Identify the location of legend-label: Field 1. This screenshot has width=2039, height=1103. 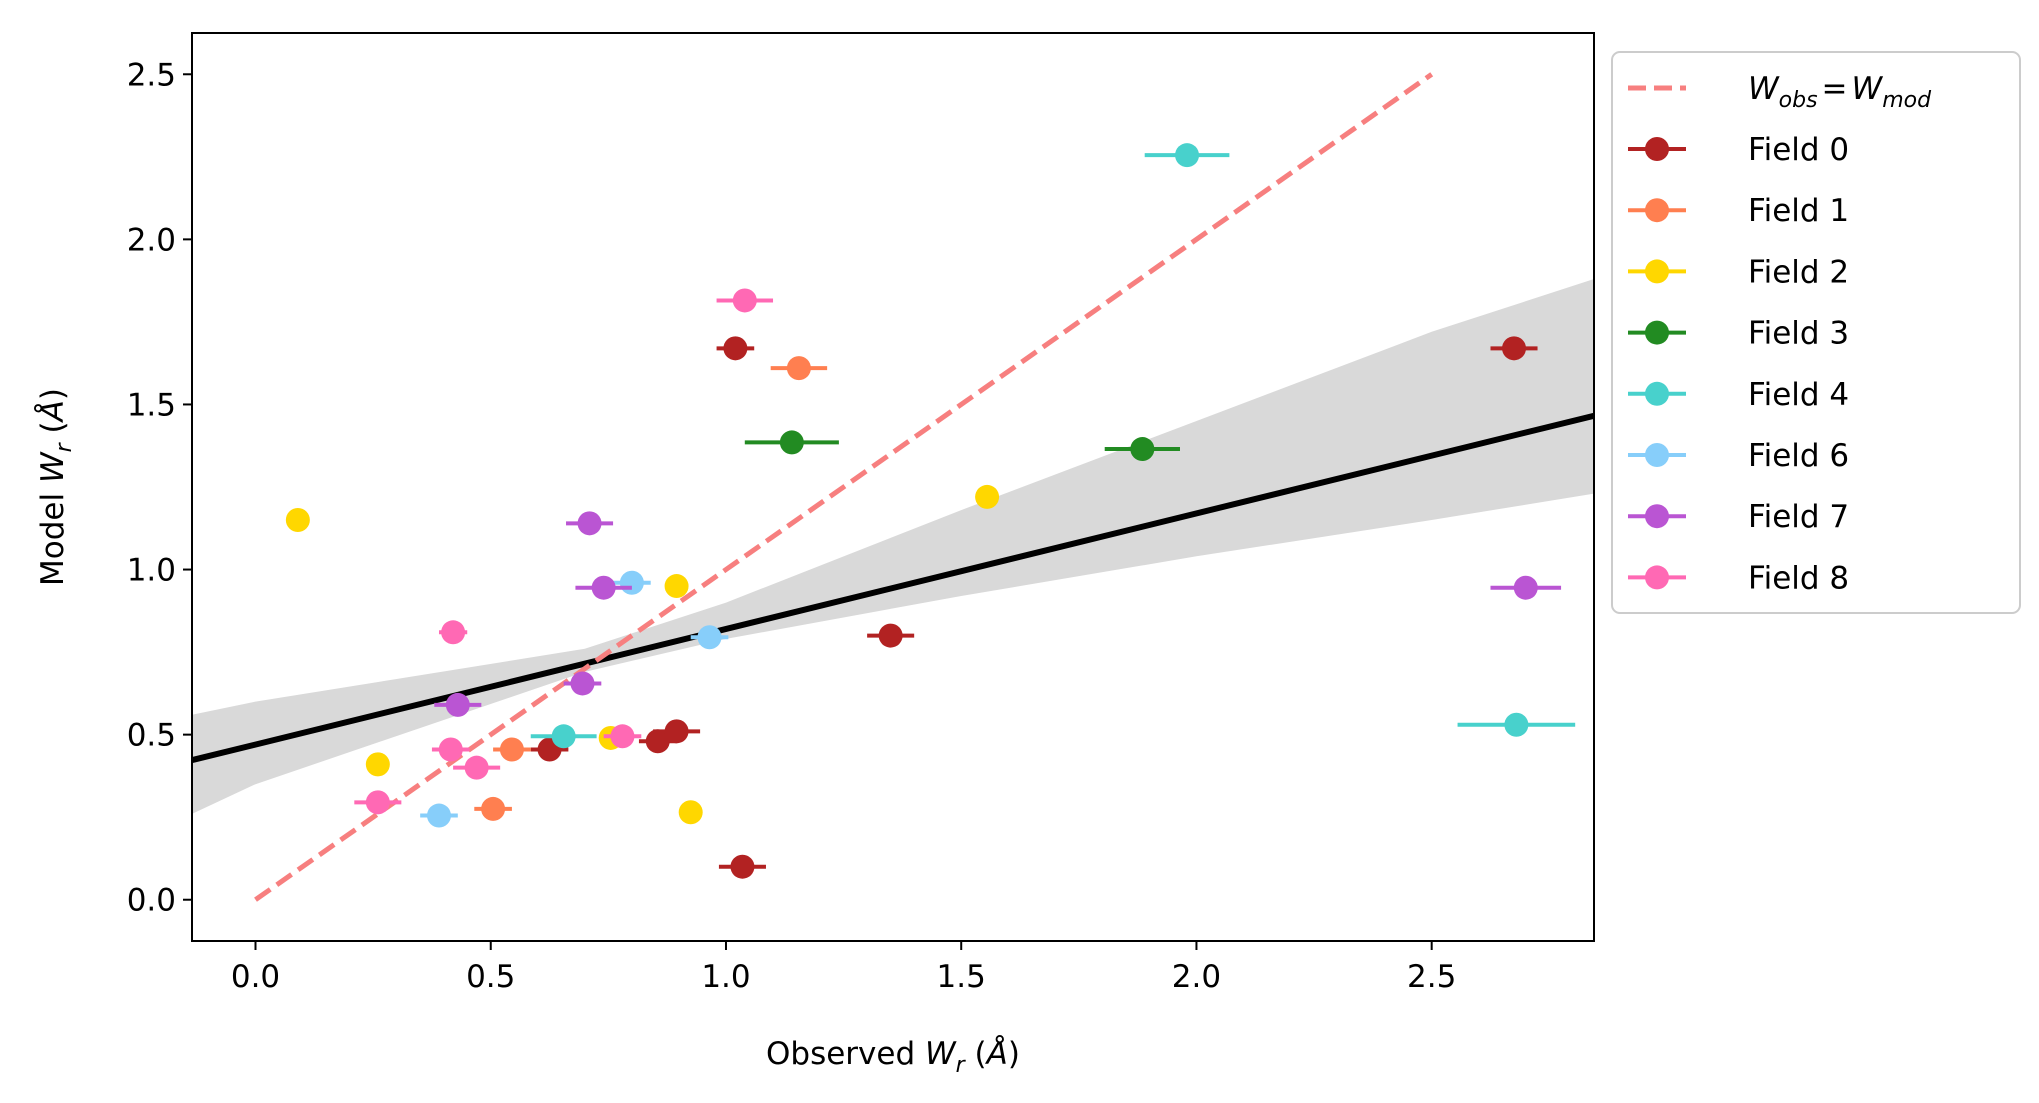
(1798, 211).